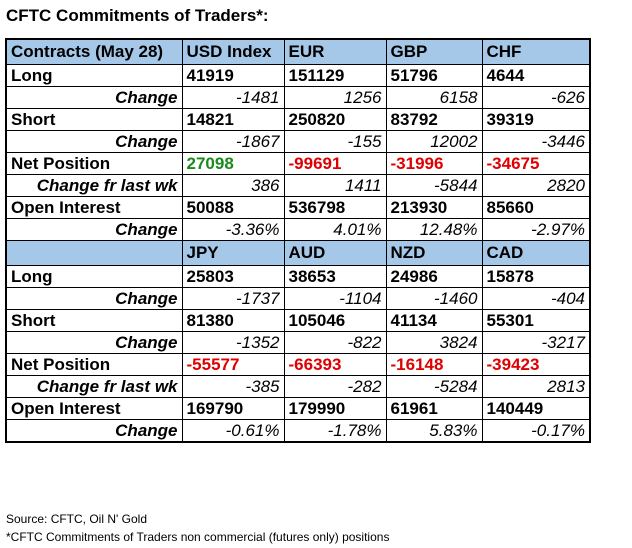  I want to click on short-change-row: Change -1867 -155 12002 -3446, so click(298, 141).